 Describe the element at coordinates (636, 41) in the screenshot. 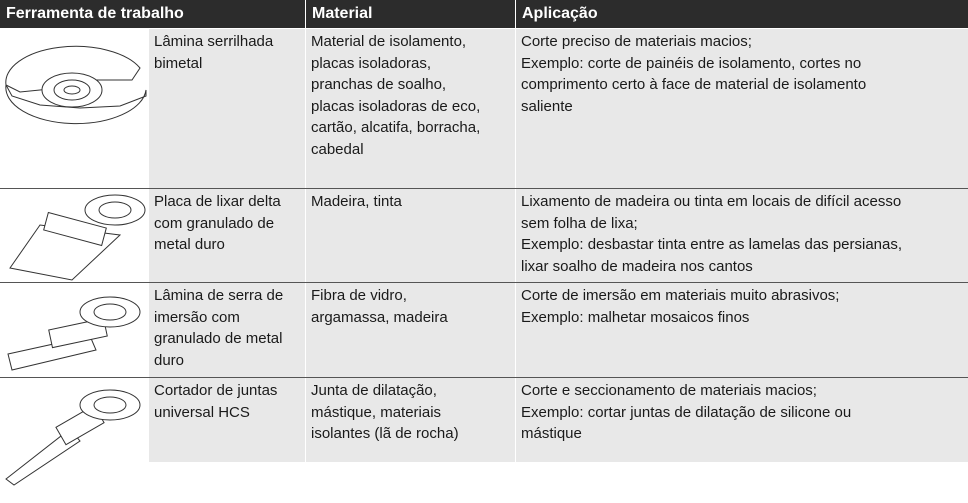

I see `cell-line: Corte preciso de materiais macios;` at that location.